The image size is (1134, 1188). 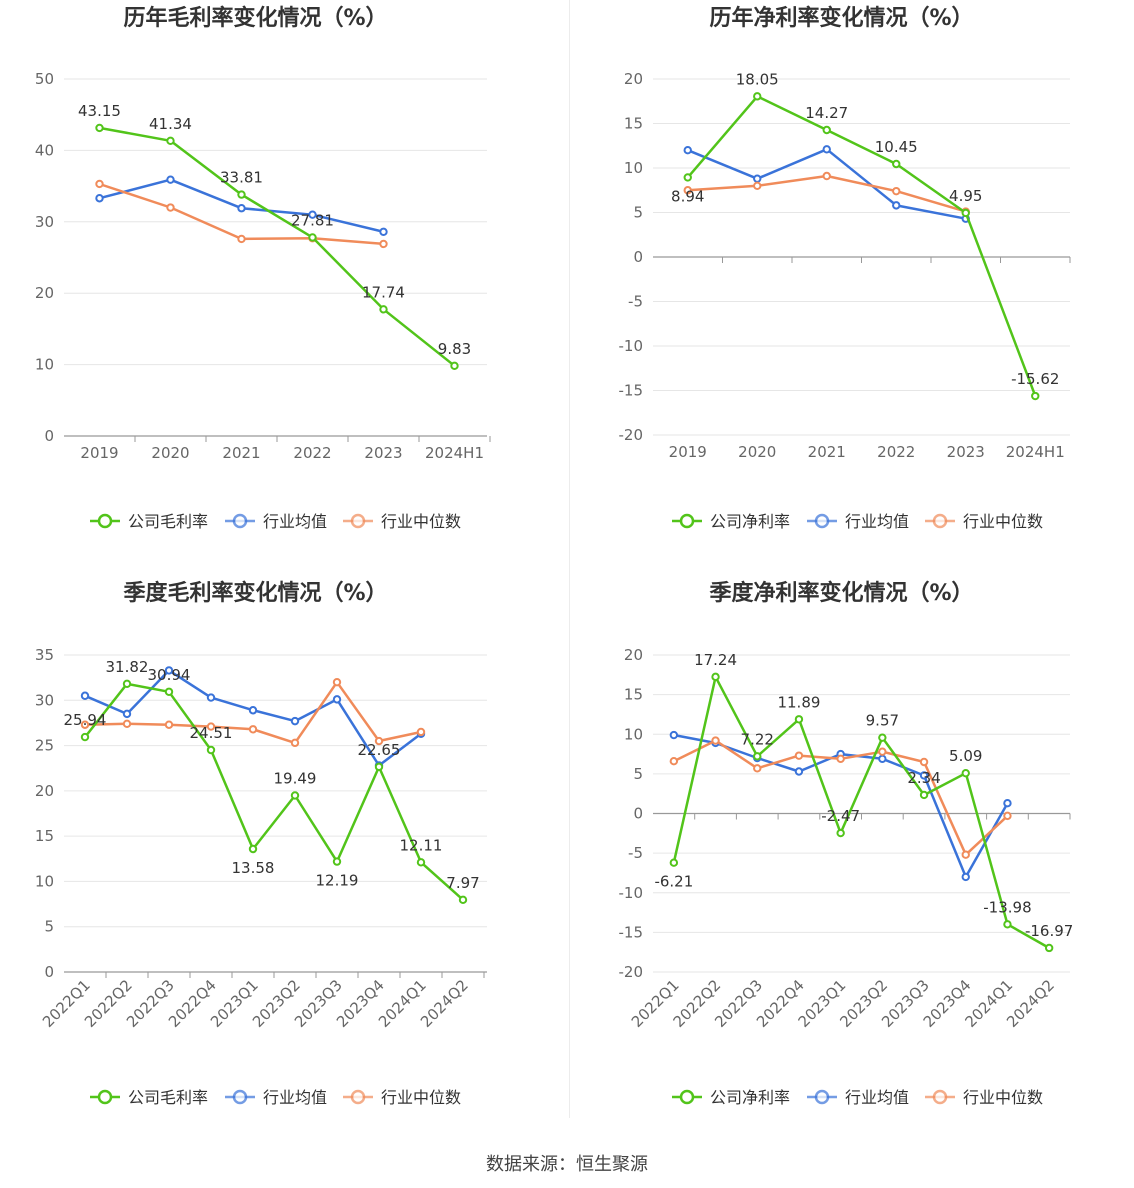 I want to click on data-label: 5.09, so click(x=965, y=756).